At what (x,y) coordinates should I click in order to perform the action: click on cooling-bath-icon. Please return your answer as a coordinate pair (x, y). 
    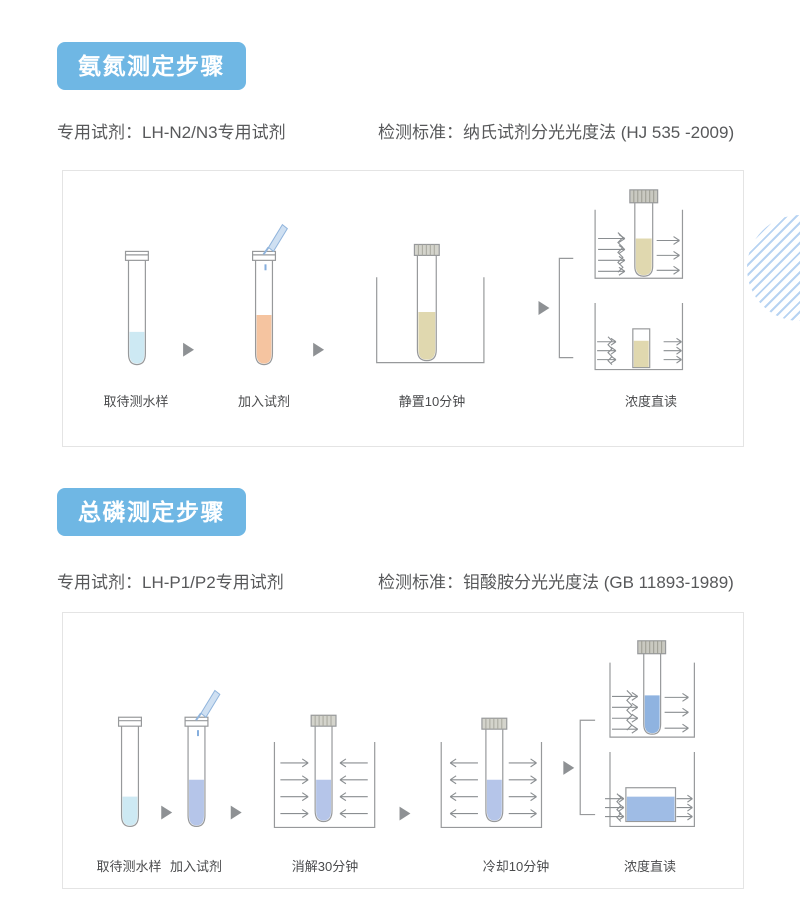
    Looking at the image, I should click on (491, 773).